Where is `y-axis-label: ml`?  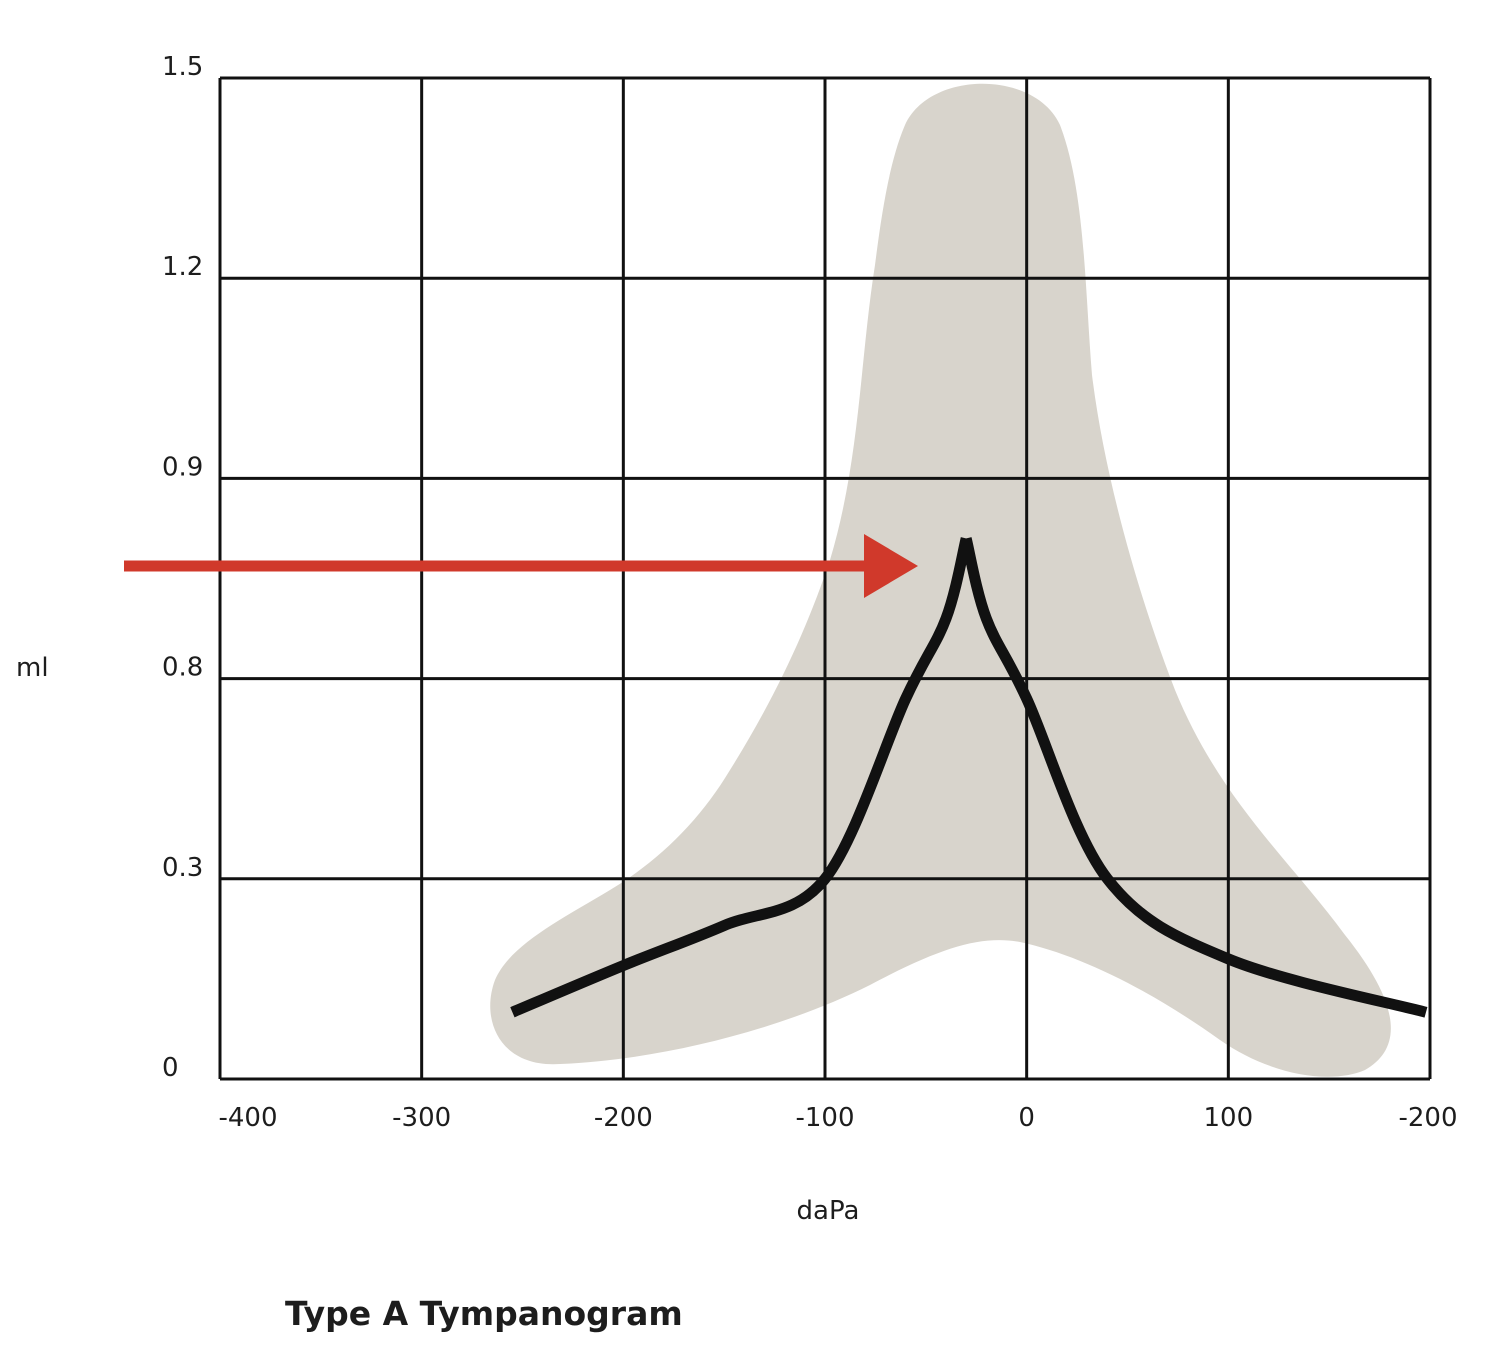
y-axis-label: ml is located at coordinates (32, 668).